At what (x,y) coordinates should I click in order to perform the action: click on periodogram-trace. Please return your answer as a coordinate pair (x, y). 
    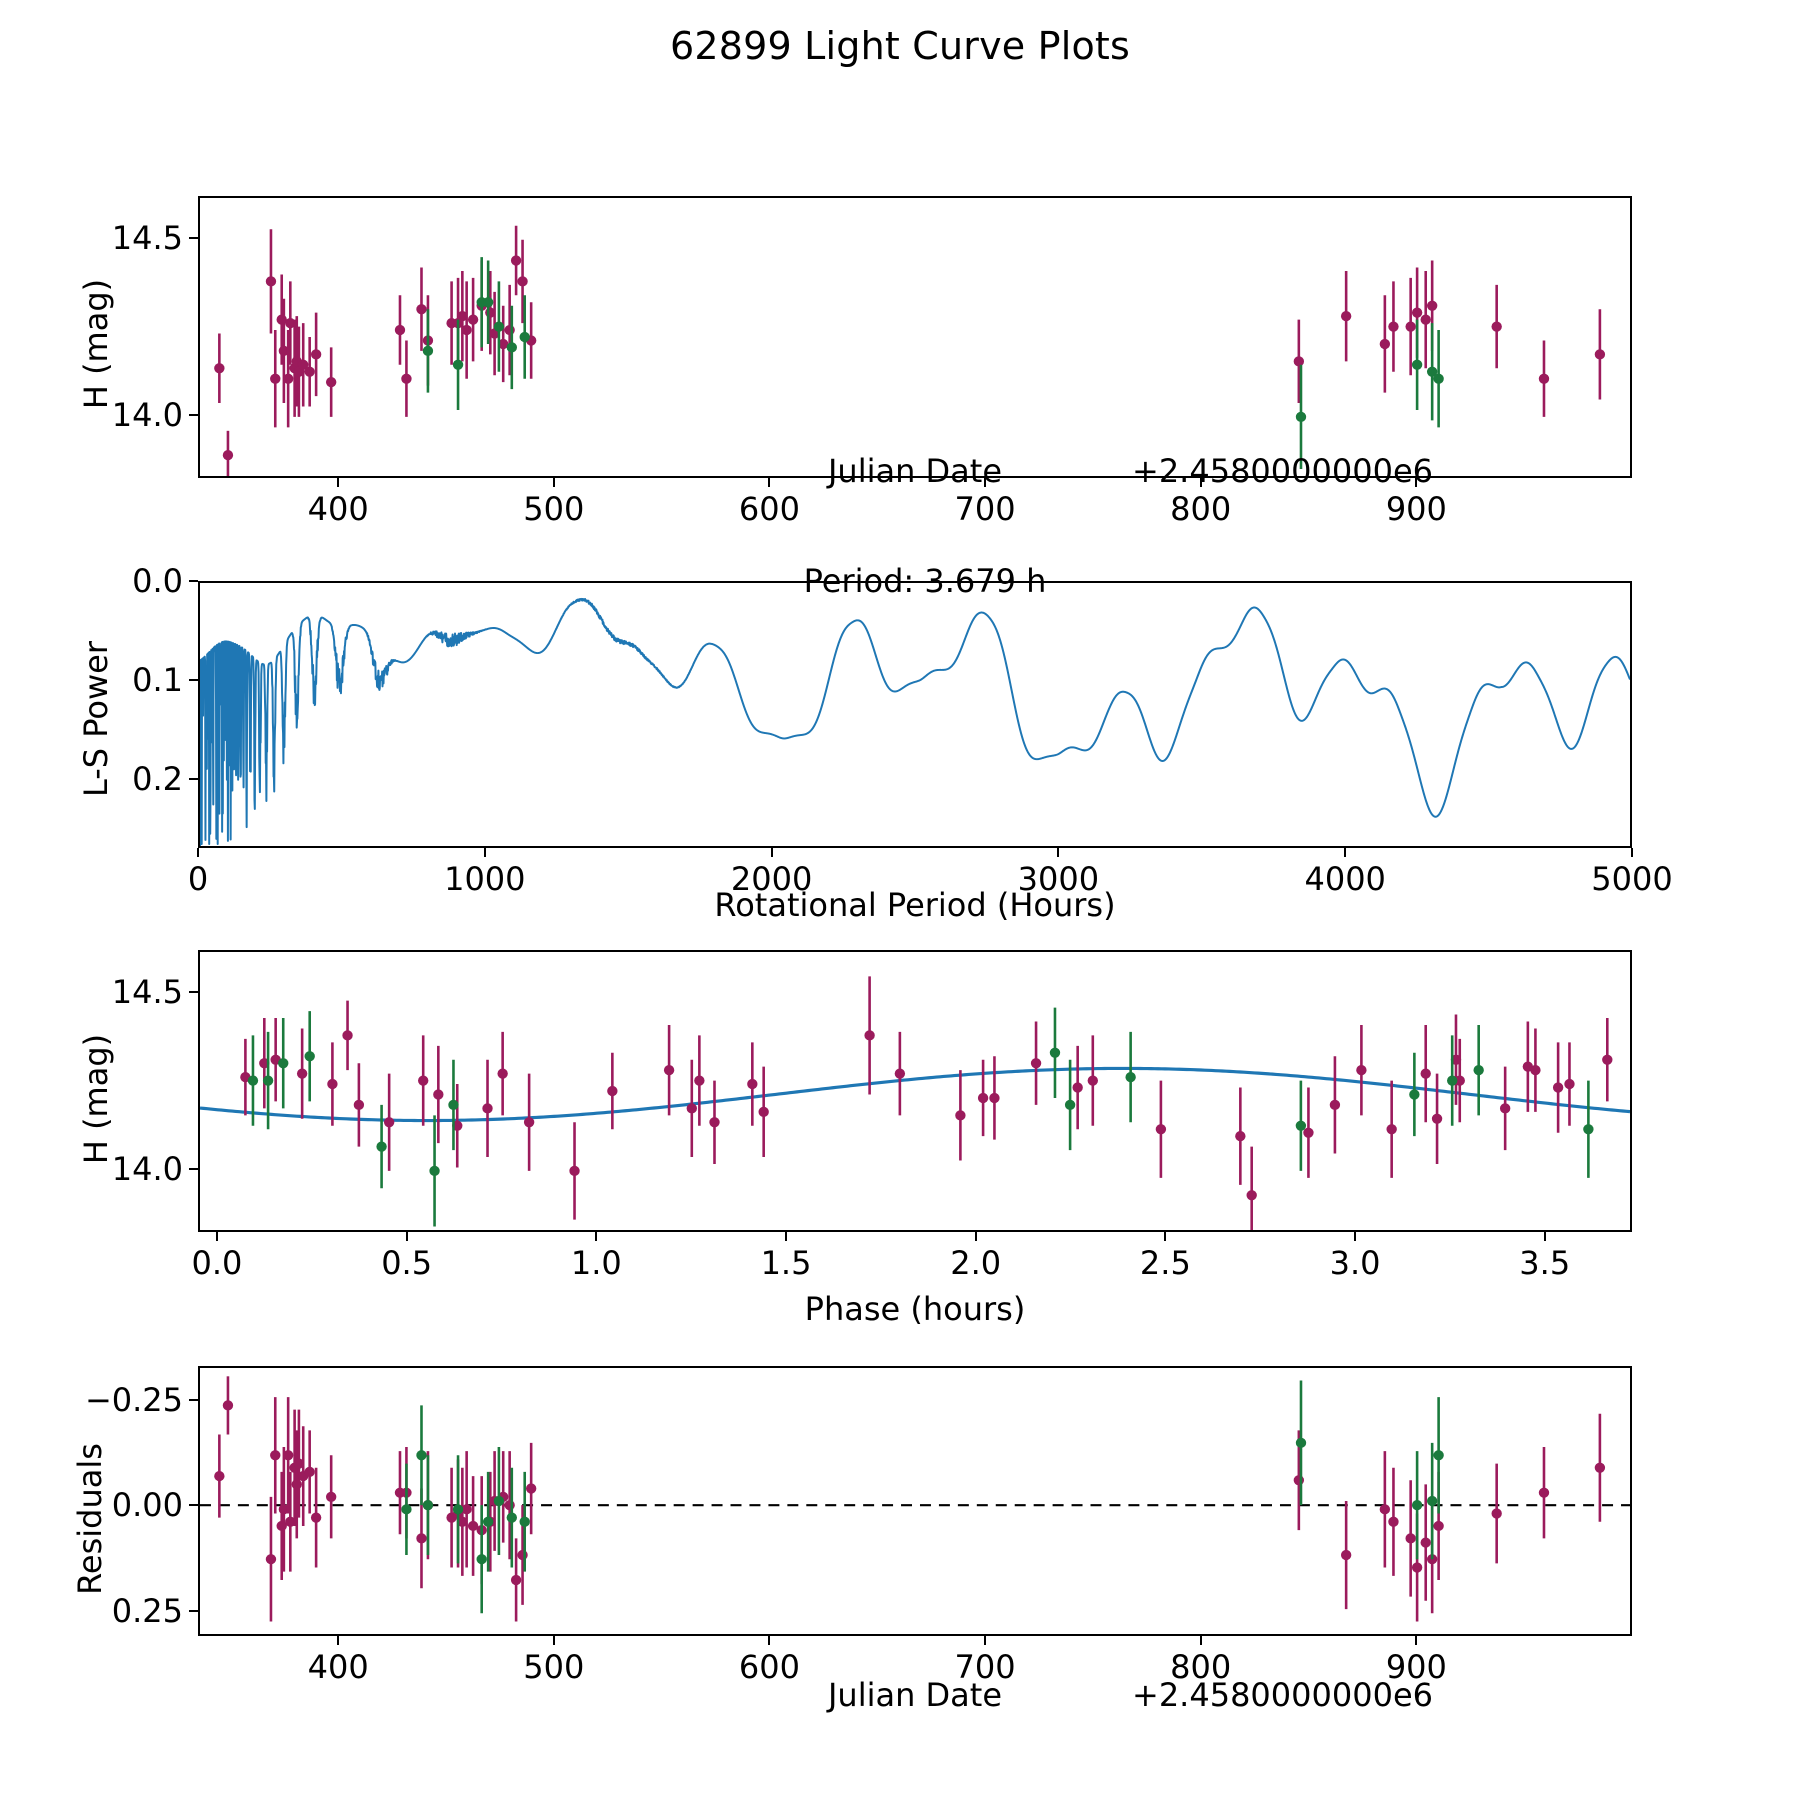
    Looking at the image, I should click on (915, 721).